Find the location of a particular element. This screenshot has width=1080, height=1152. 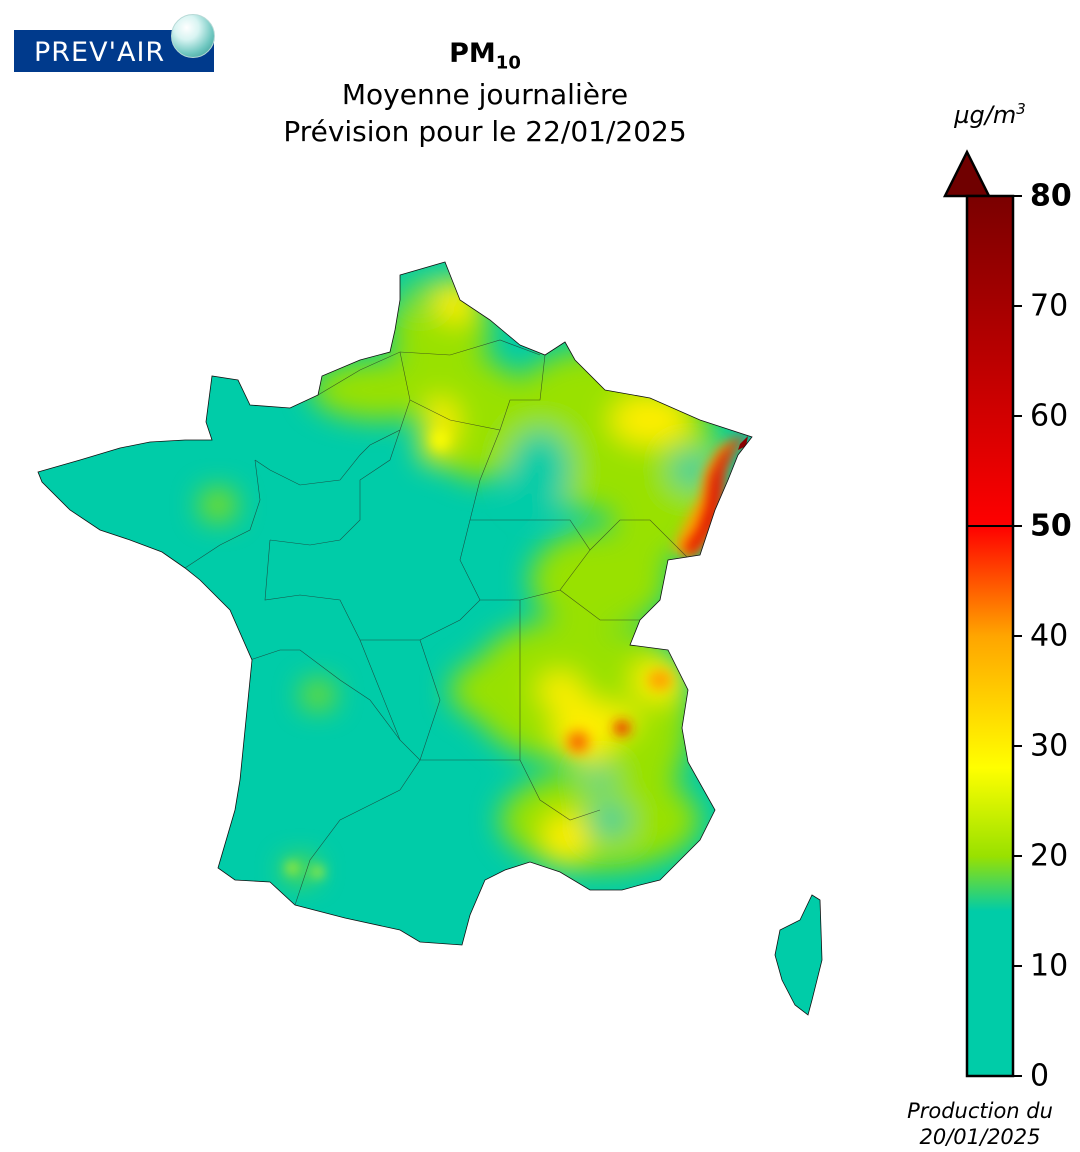

corsica is located at coordinates (798, 955).